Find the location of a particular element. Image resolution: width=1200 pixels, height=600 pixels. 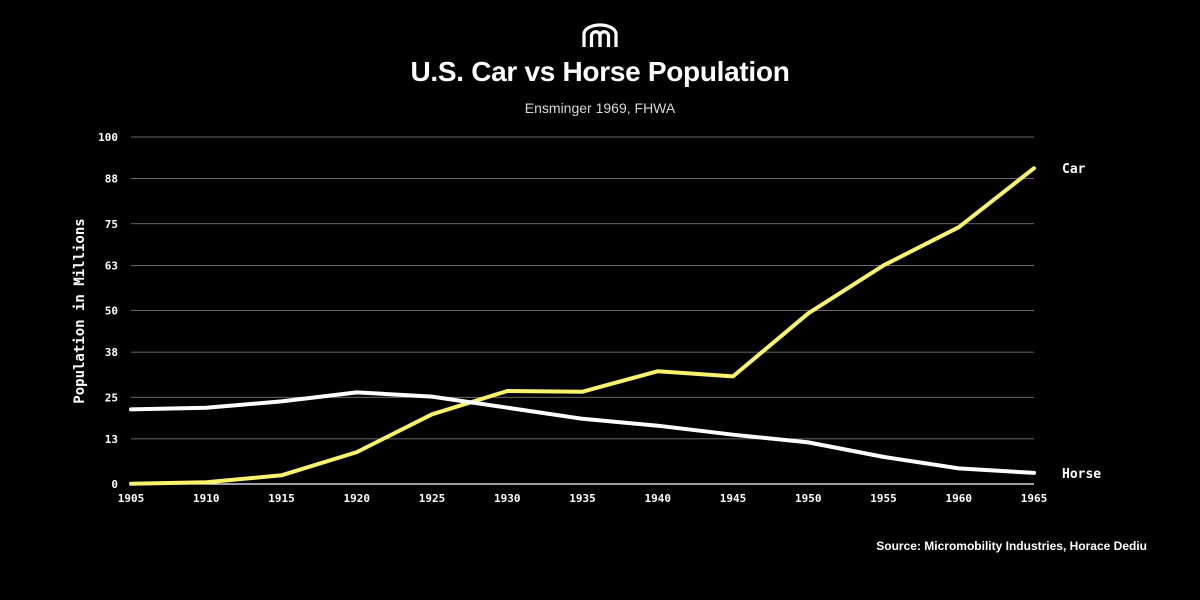

y-tick-label: 88 is located at coordinates (111, 179).